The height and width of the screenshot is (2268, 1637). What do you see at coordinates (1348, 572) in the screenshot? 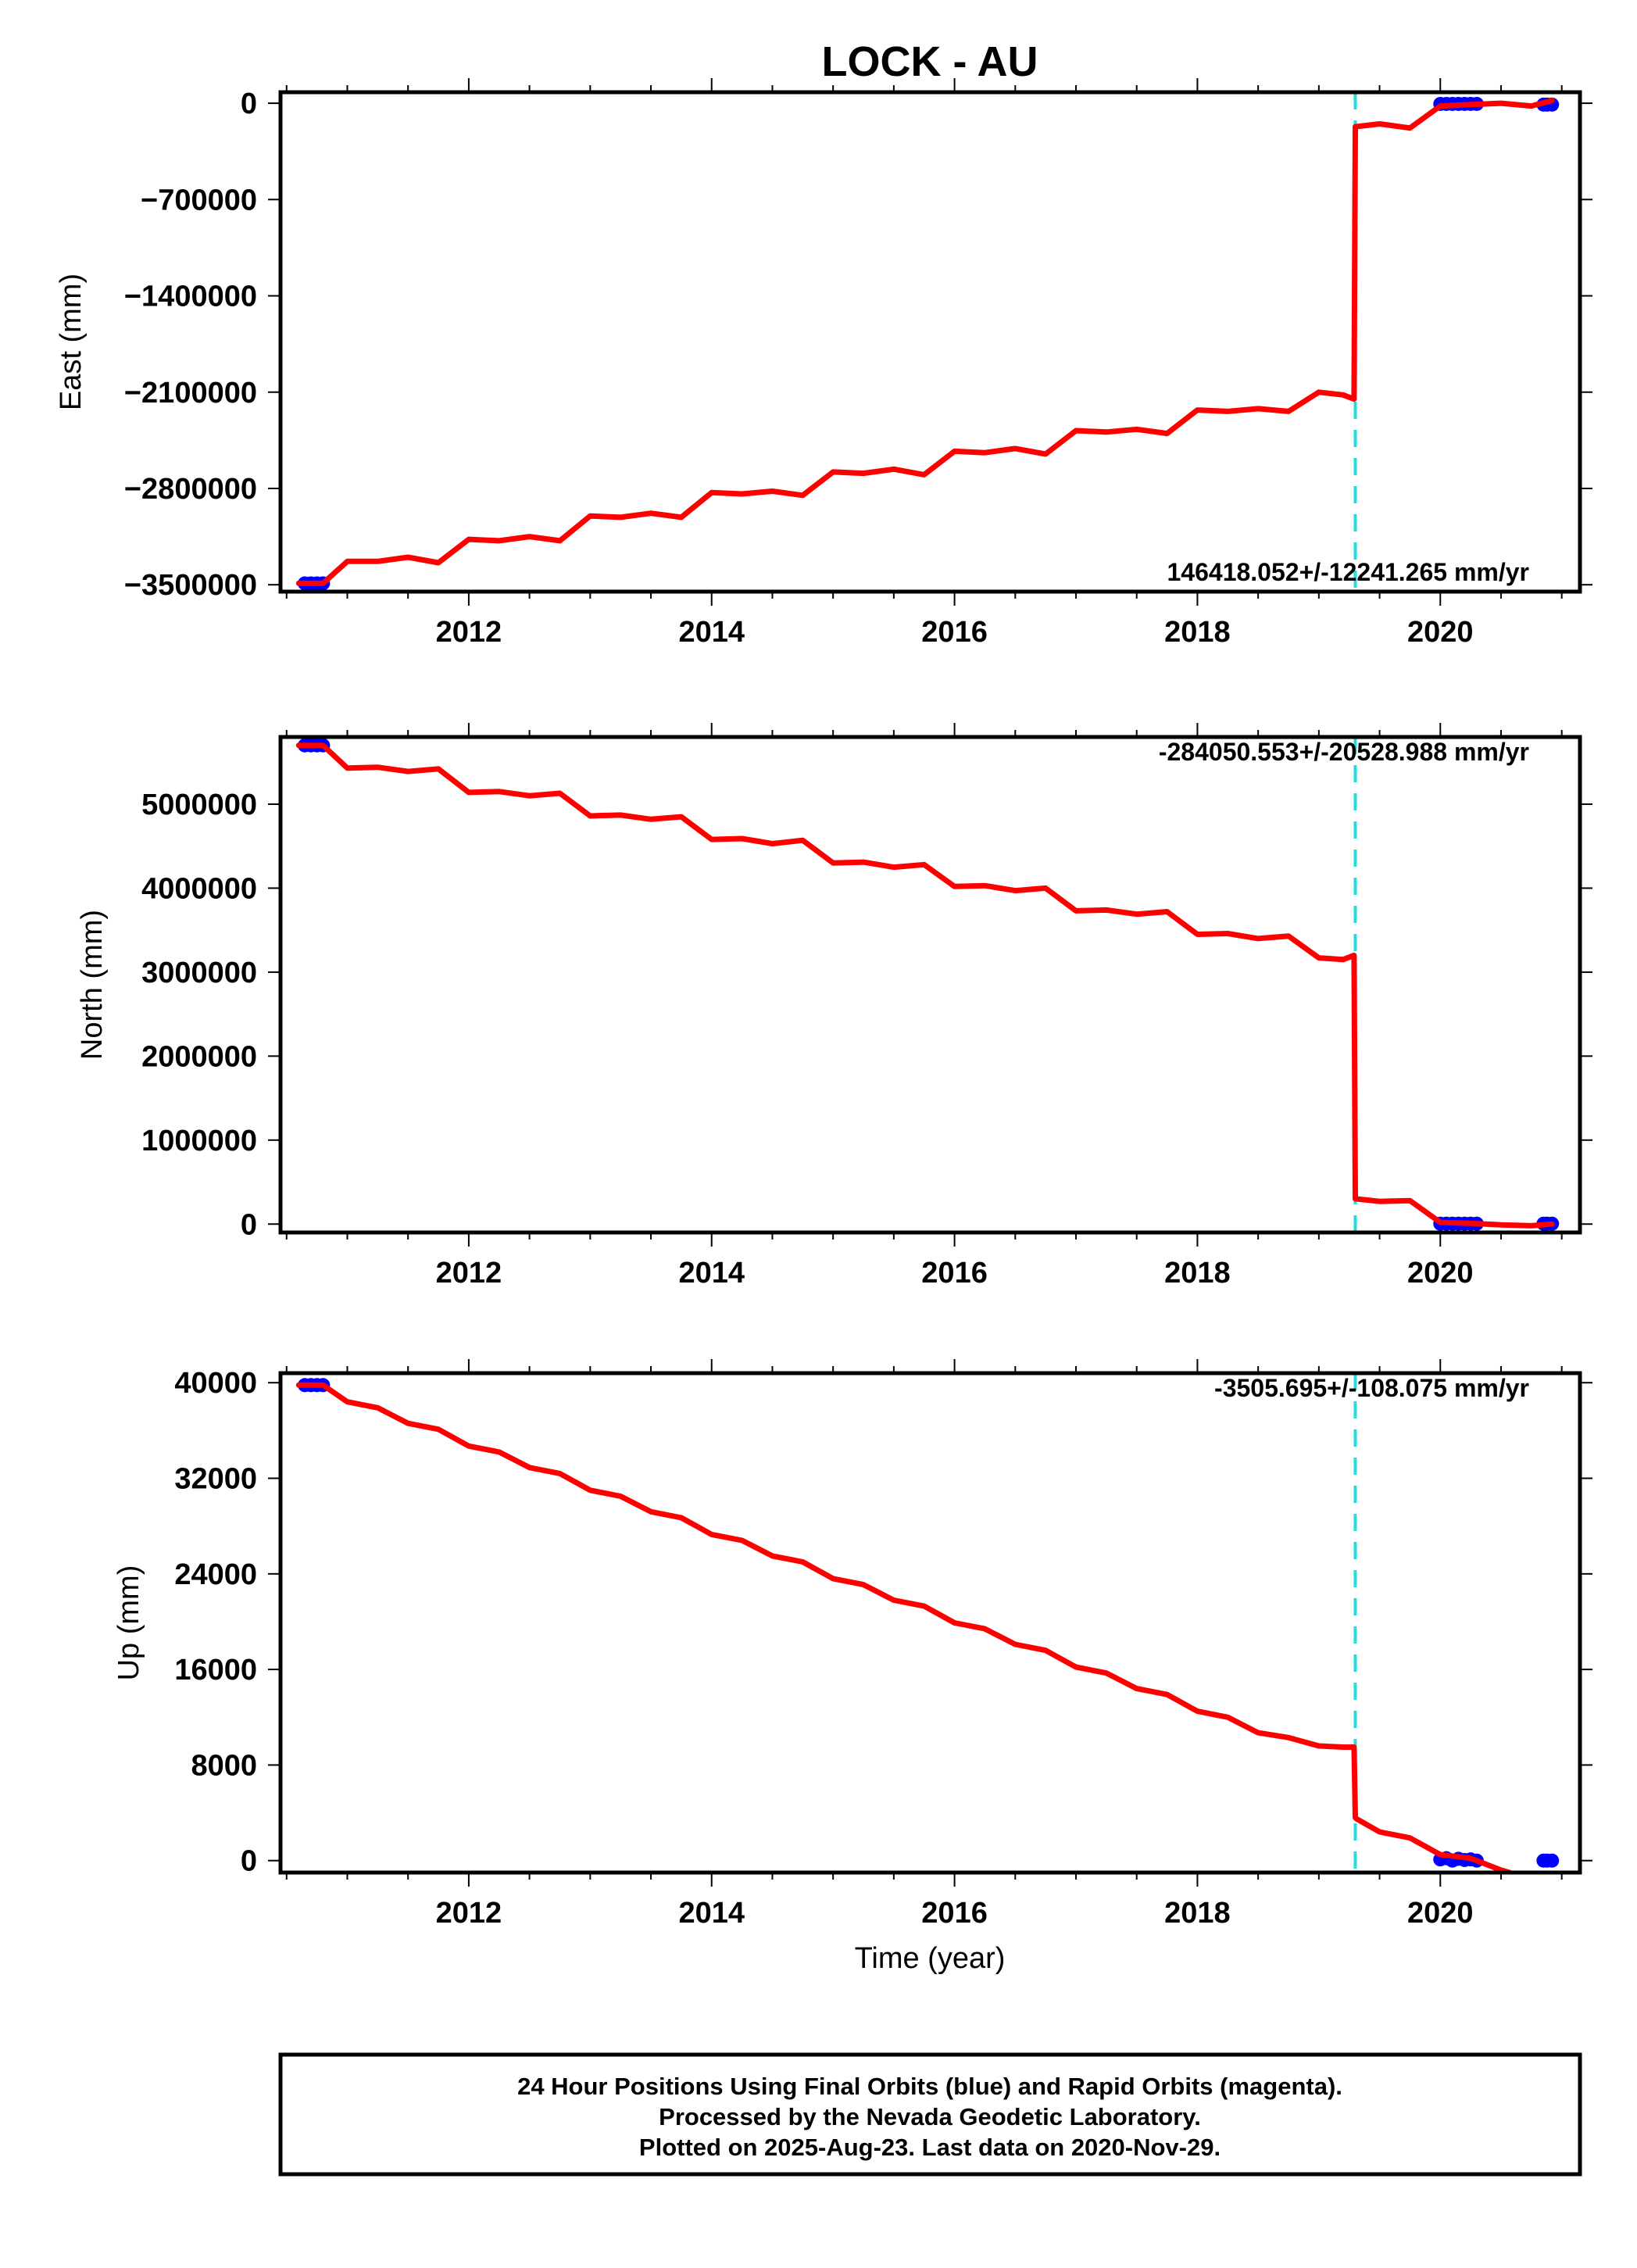
I see `rate-label: 146418.052+/-12241.265 mm/yr` at bounding box center [1348, 572].